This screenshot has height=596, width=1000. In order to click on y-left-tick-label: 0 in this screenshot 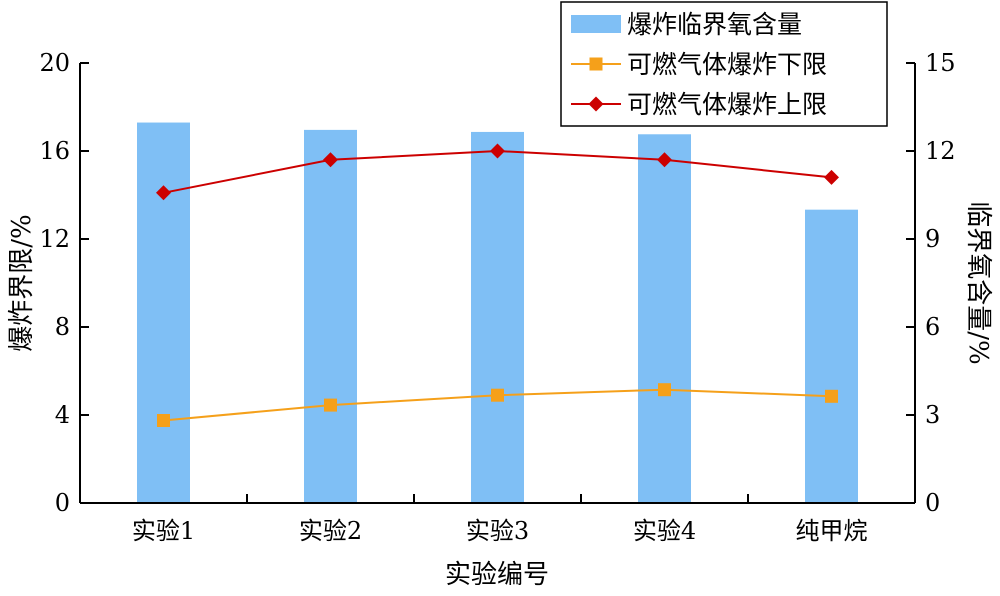, I will do `click(62, 503)`.